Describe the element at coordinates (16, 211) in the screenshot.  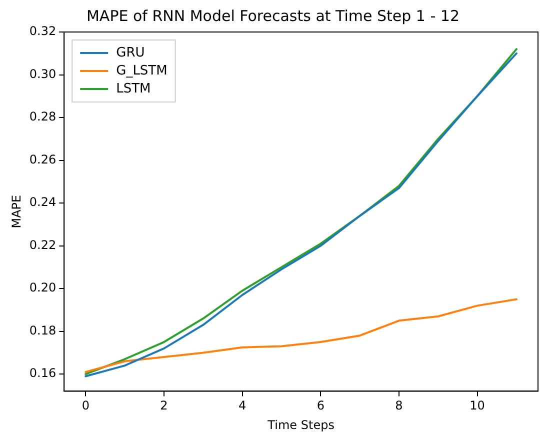
I see `y-axis-title: MAPE` at that location.